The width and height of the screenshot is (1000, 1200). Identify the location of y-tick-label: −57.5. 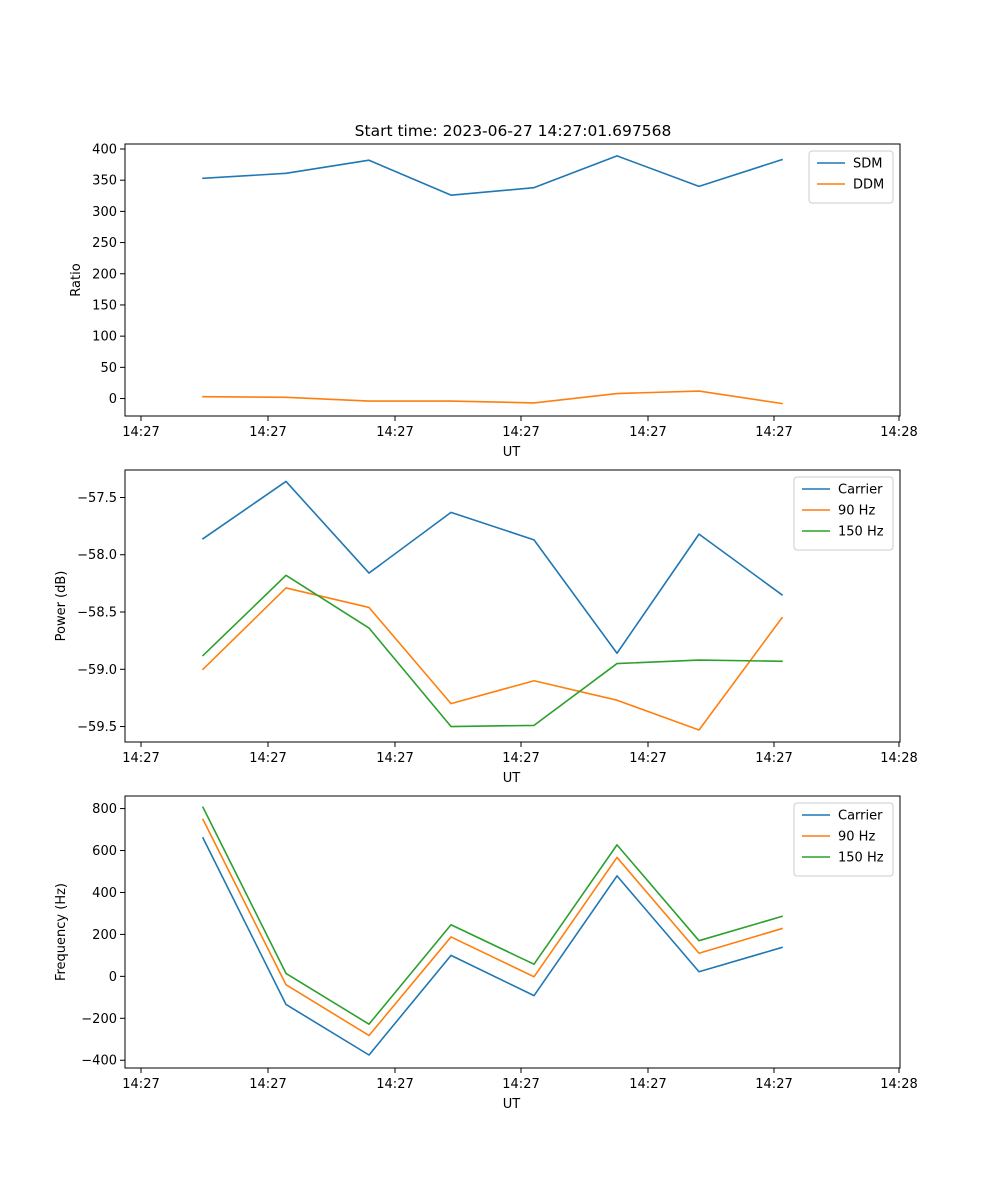
(97, 498).